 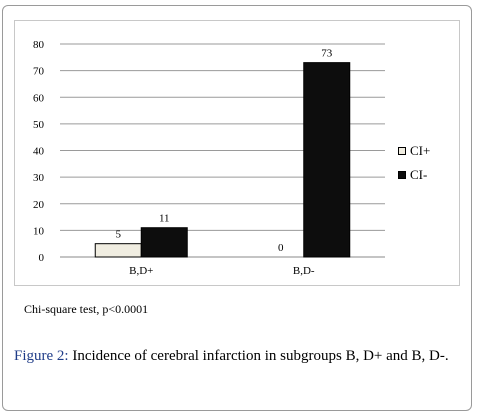 I want to click on data-label: 0, so click(x=281, y=248).